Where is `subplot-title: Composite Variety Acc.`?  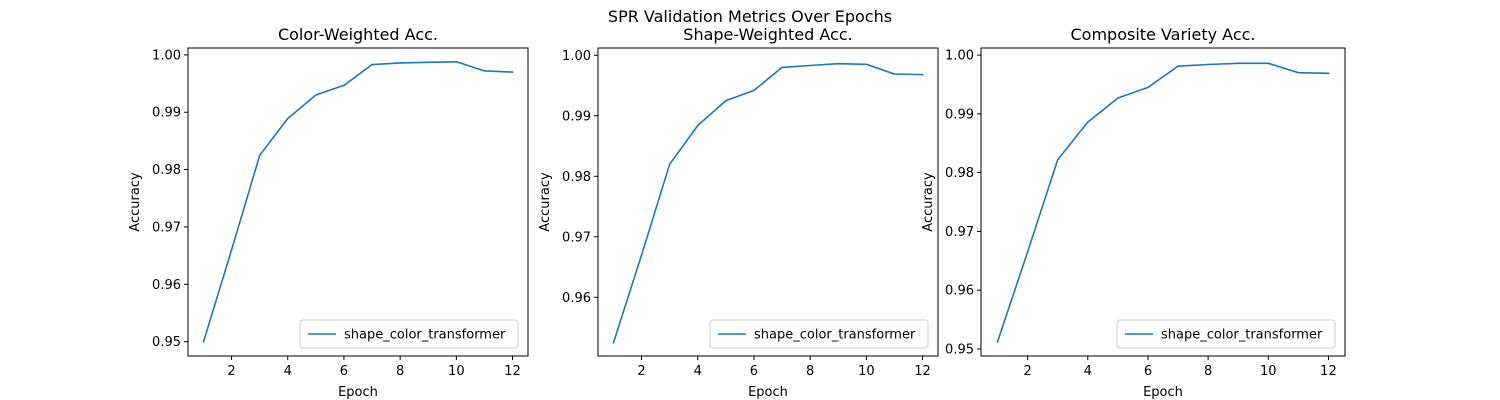
subplot-title: Composite Variety Acc. is located at coordinates (1162, 34).